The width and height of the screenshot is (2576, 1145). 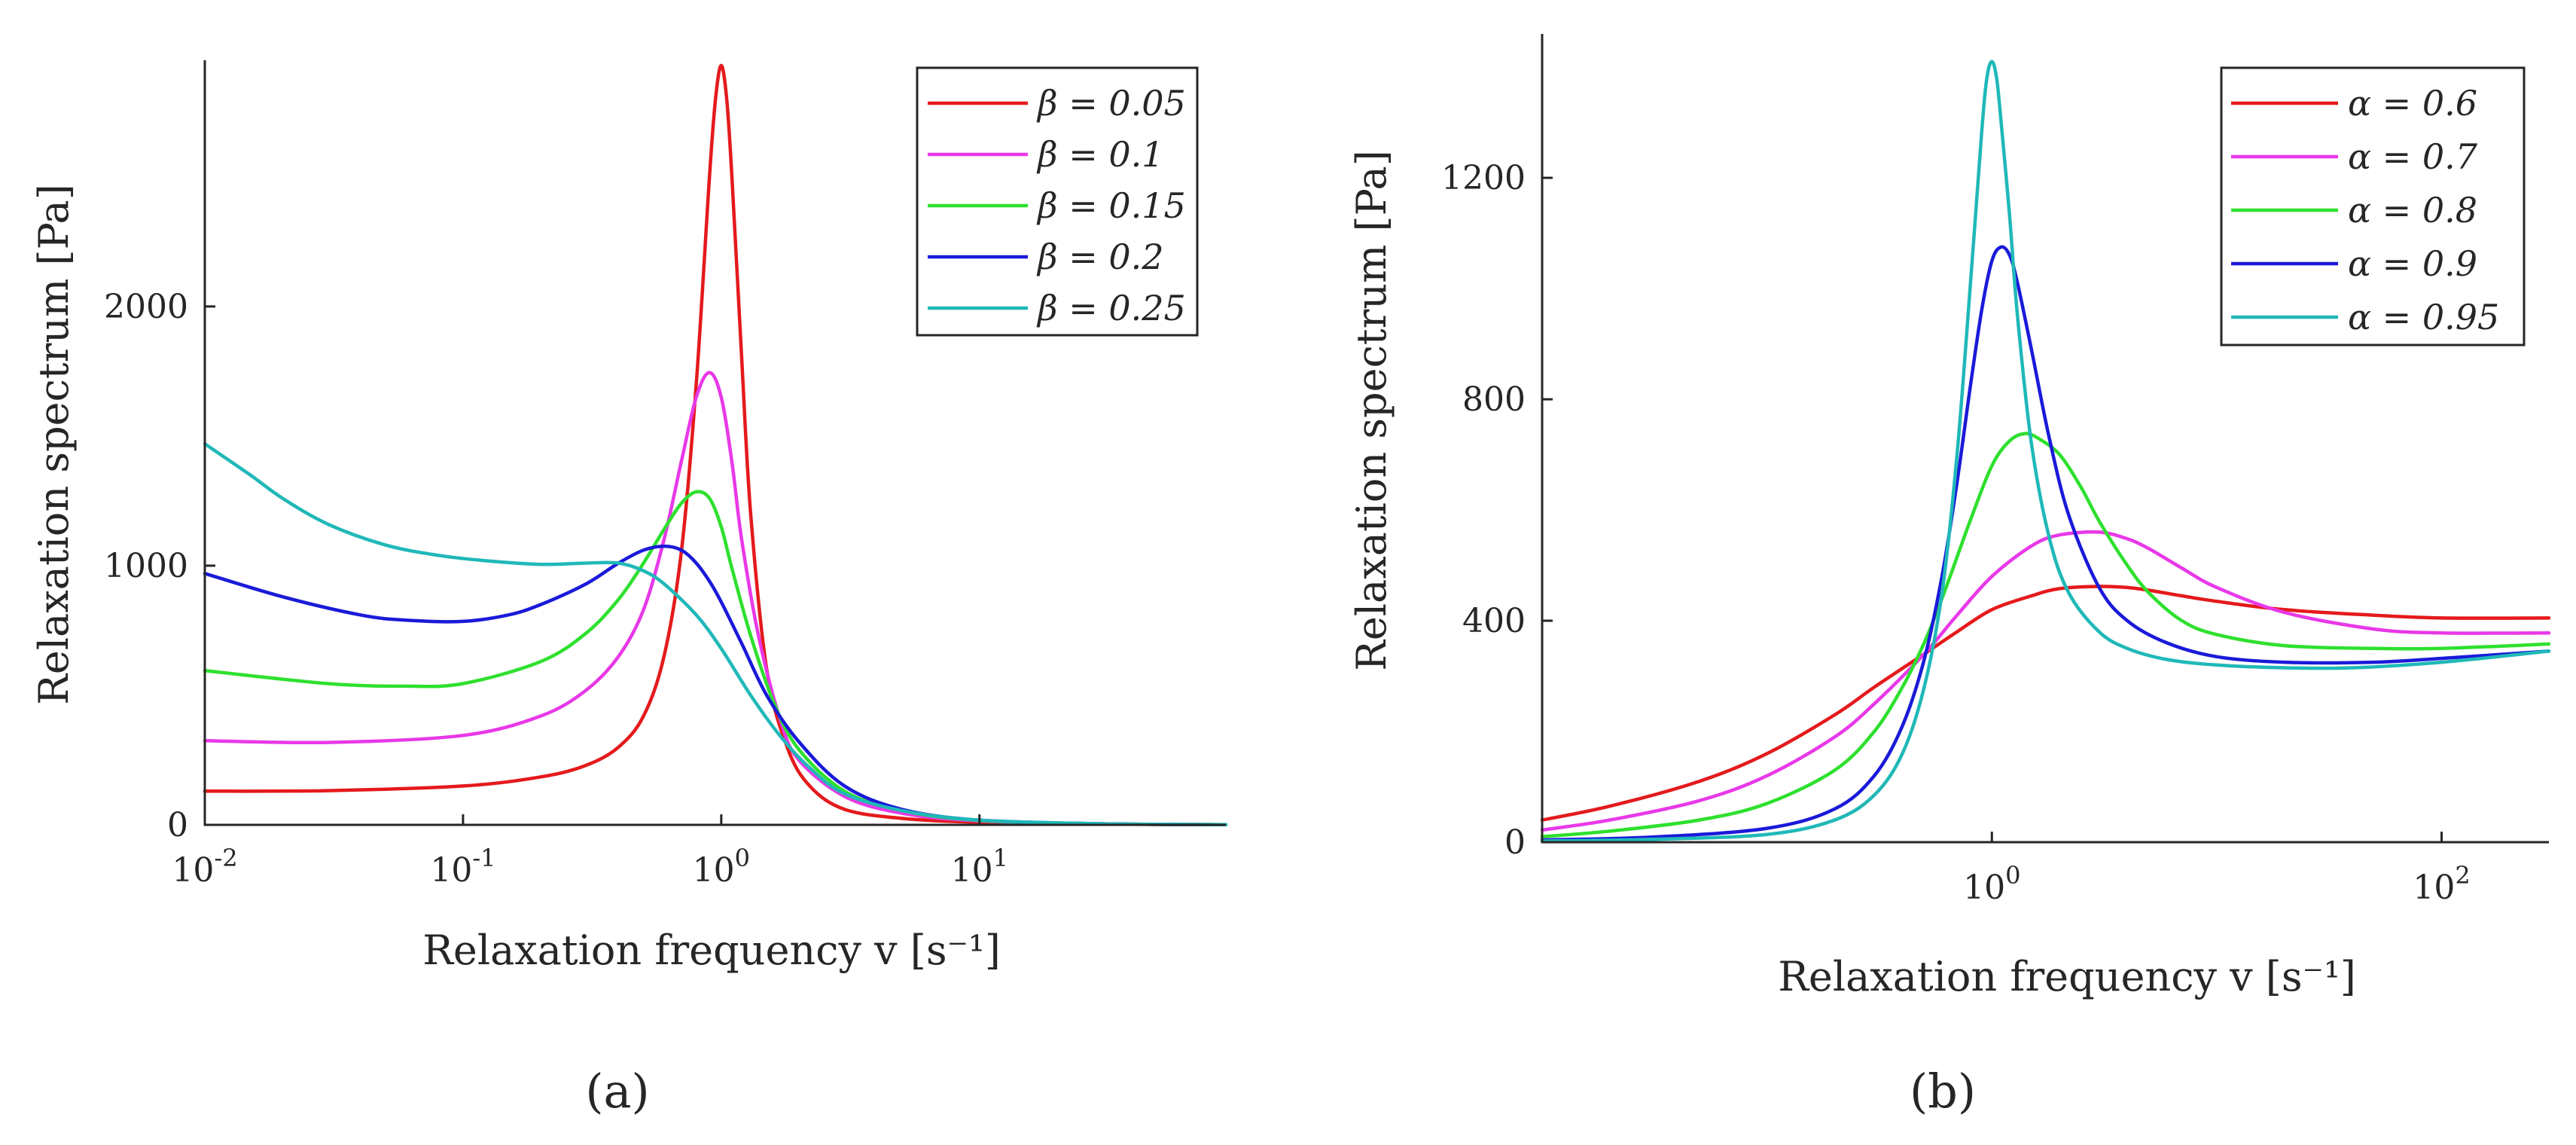 I want to click on panel-a-legend: β = 0.05 β = 0.1 β = 0.15 β = 0.2 β = 0.25, so click(x=1057, y=201).